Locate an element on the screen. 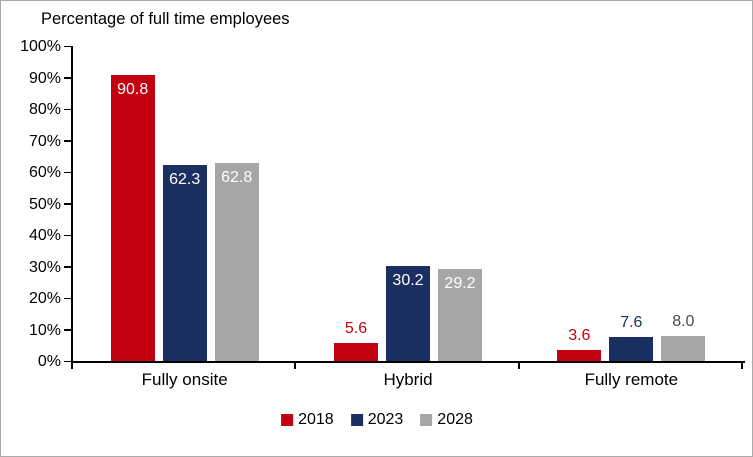  y-tick-label: 50% is located at coordinates (44, 204).